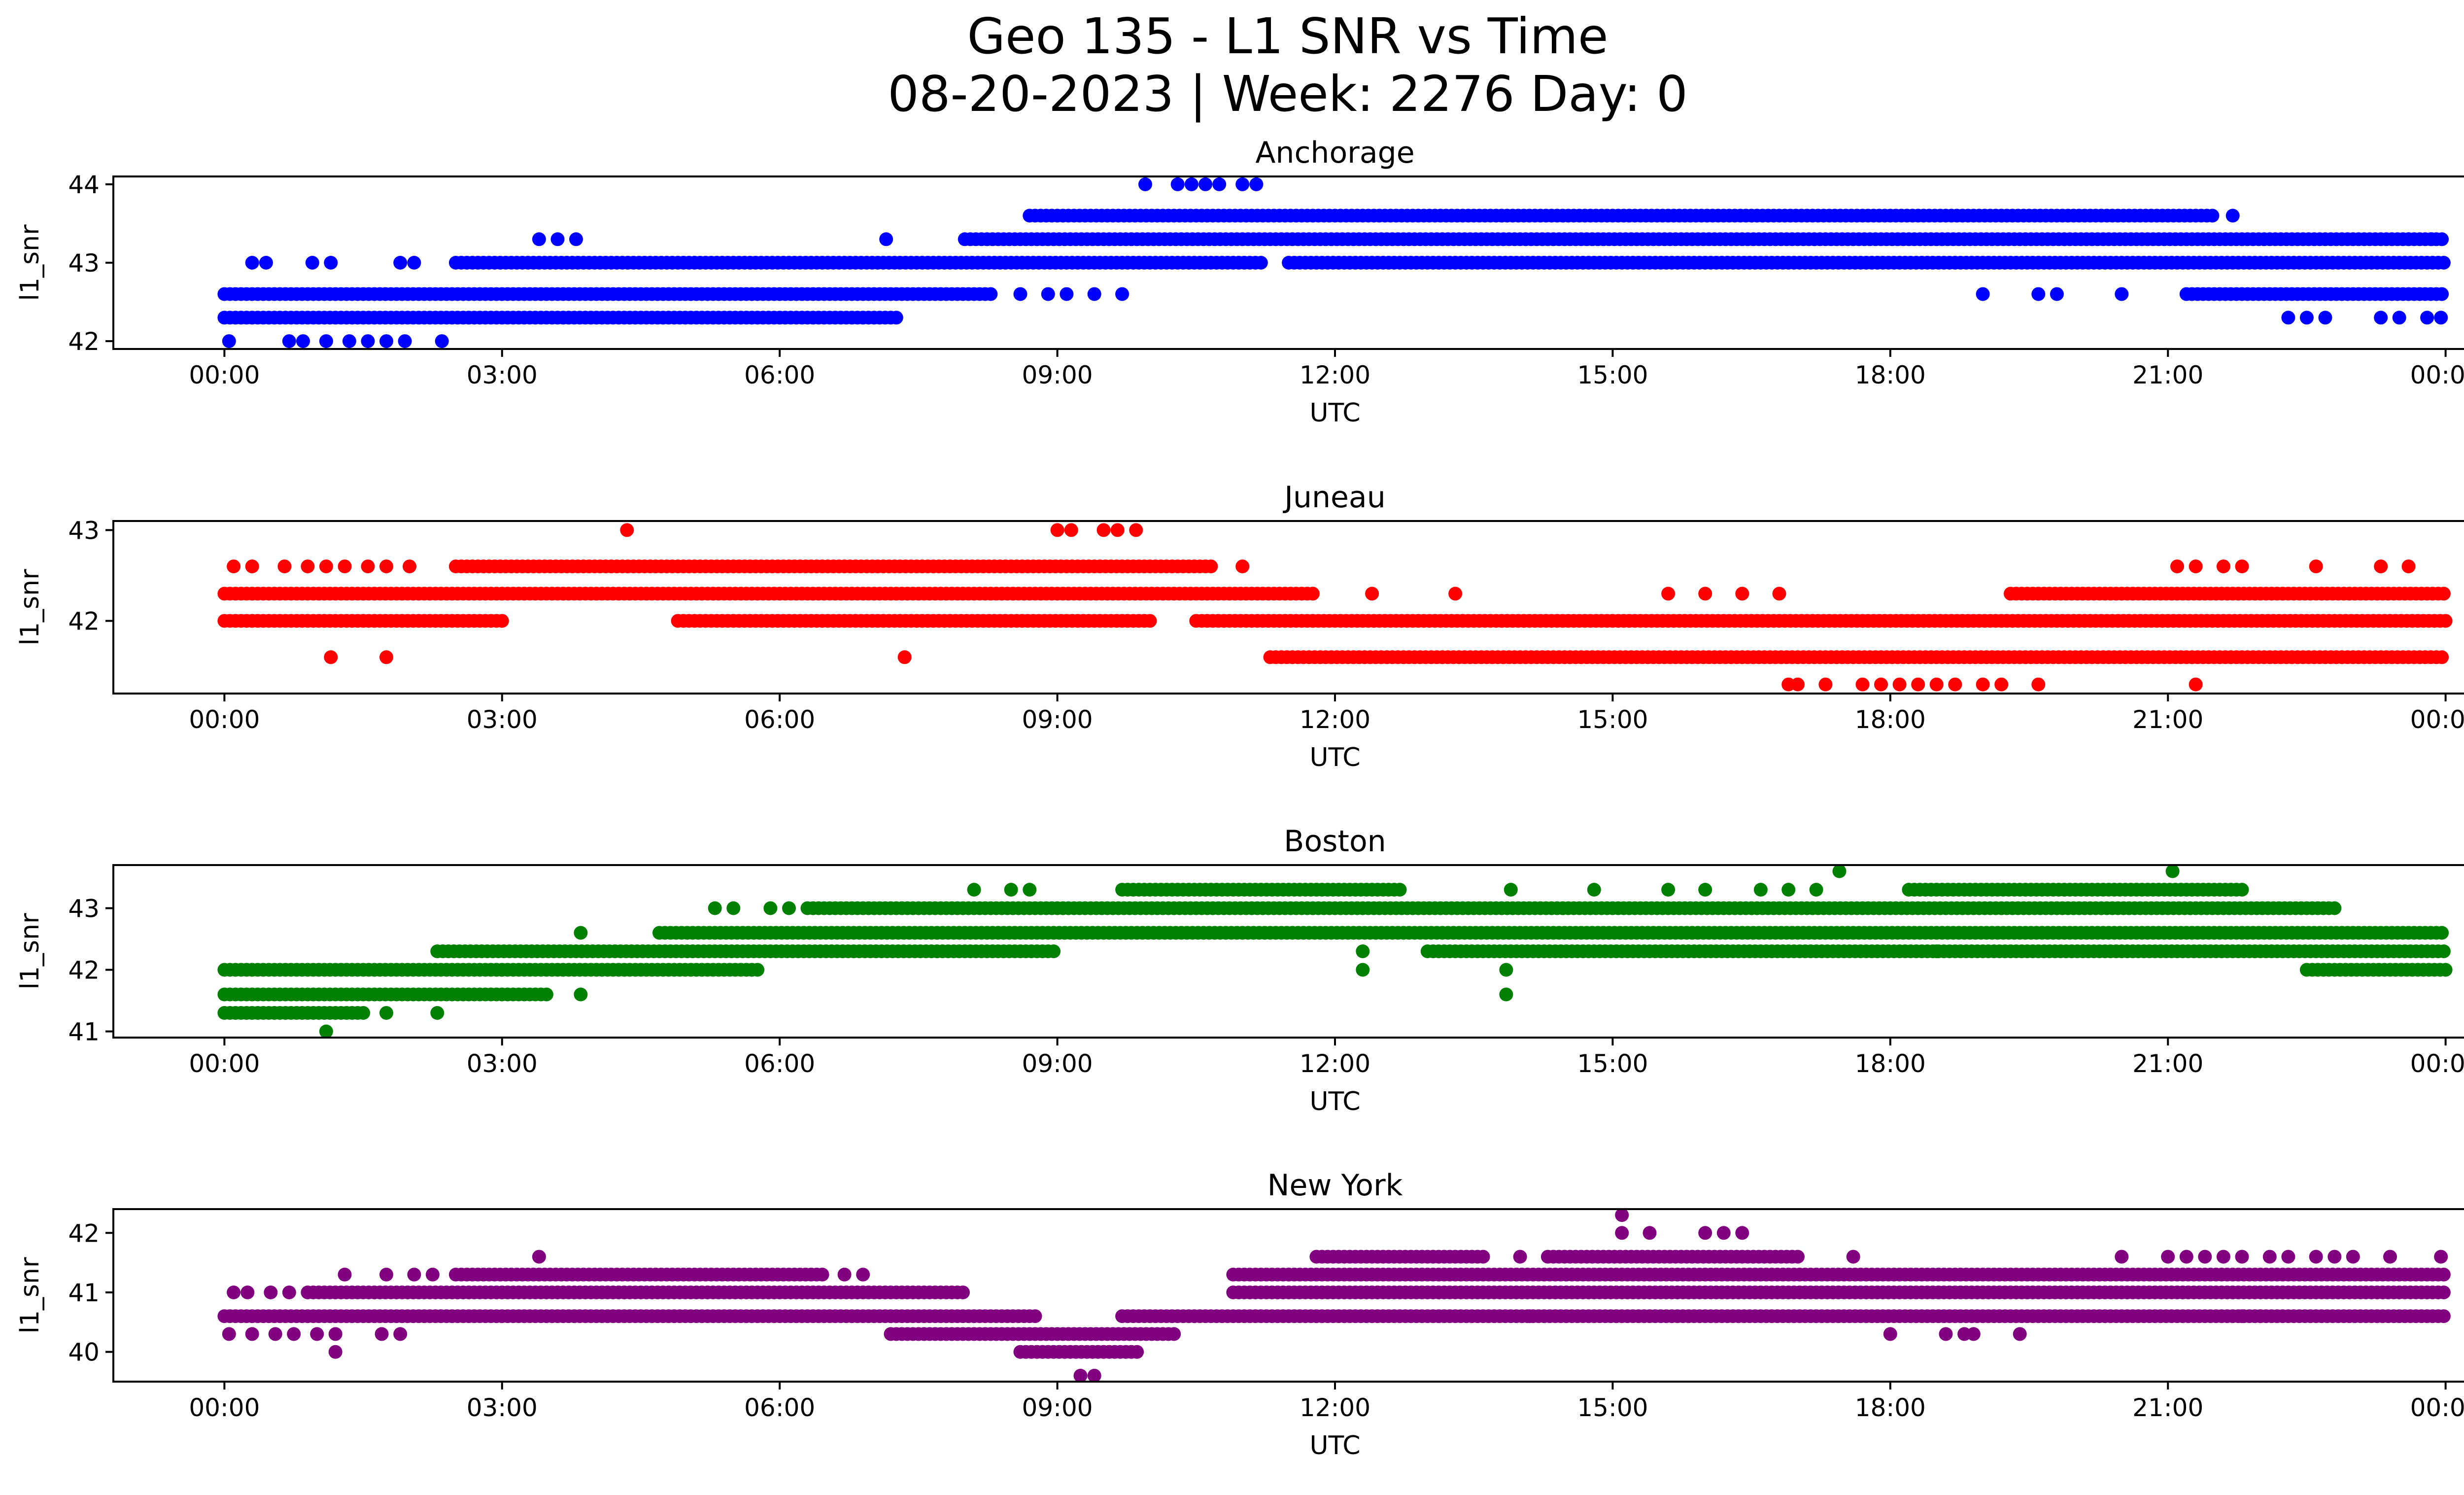 Image resolution: width=2464 pixels, height=1495 pixels. Describe the element at coordinates (84, 530) in the screenshot. I see `y-tick-label: 43` at that location.